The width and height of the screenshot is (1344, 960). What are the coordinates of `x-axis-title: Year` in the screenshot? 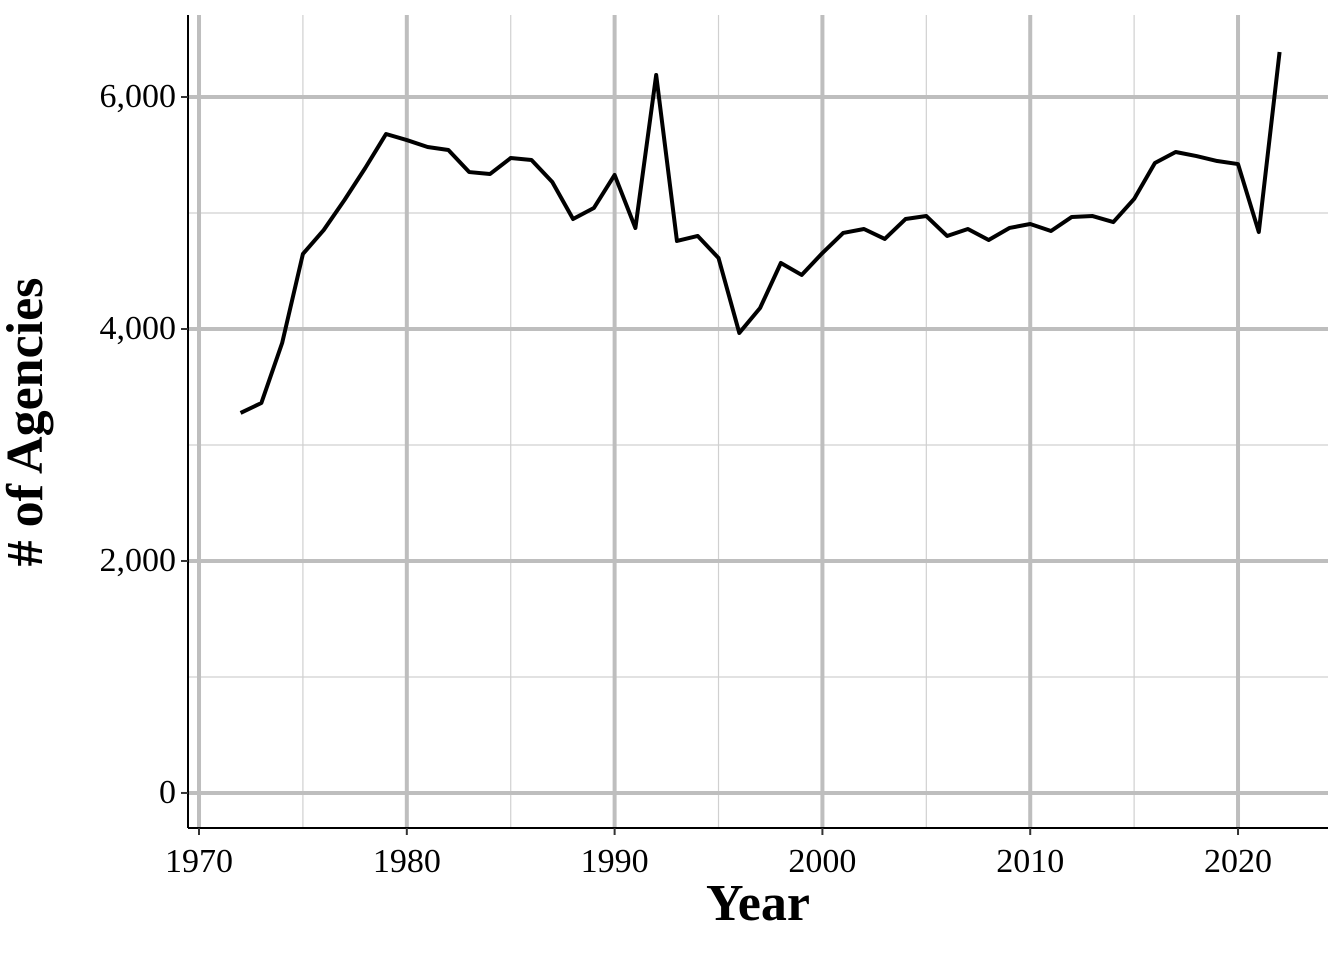 It's located at (758, 903).